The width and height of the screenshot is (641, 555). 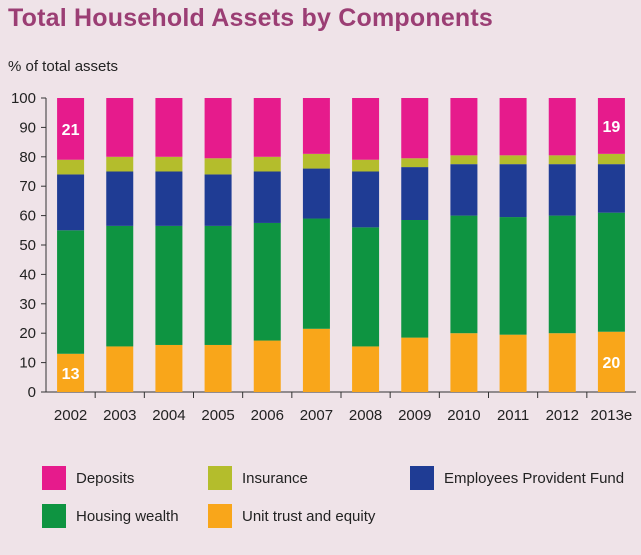 I want to click on x-tick-label-2011: 2011, so click(x=513, y=415).